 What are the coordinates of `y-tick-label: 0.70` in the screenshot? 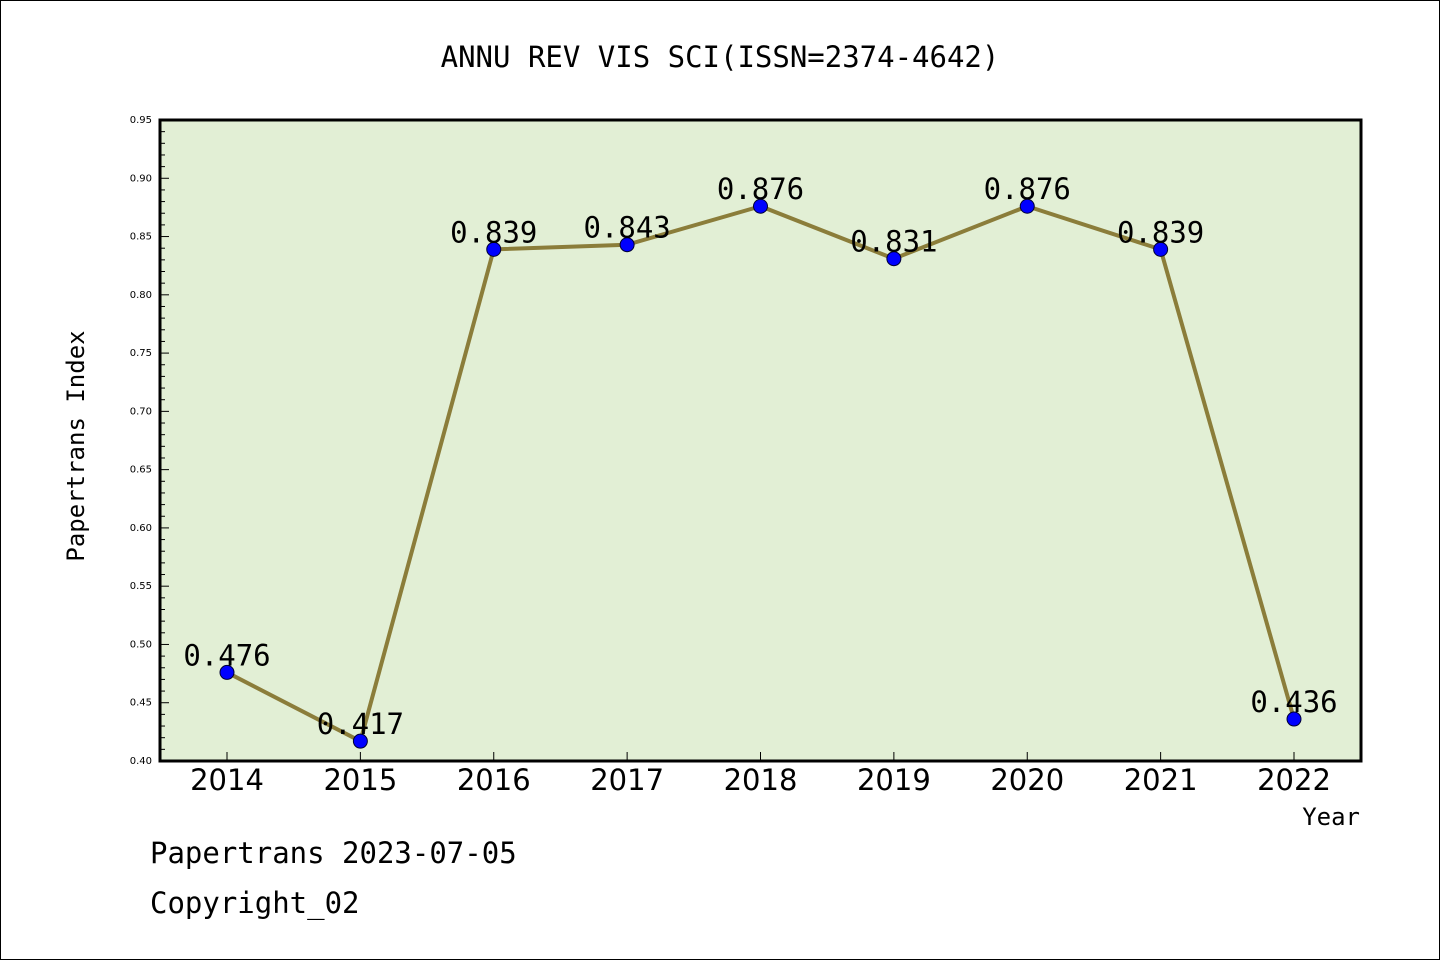 It's located at (141, 411).